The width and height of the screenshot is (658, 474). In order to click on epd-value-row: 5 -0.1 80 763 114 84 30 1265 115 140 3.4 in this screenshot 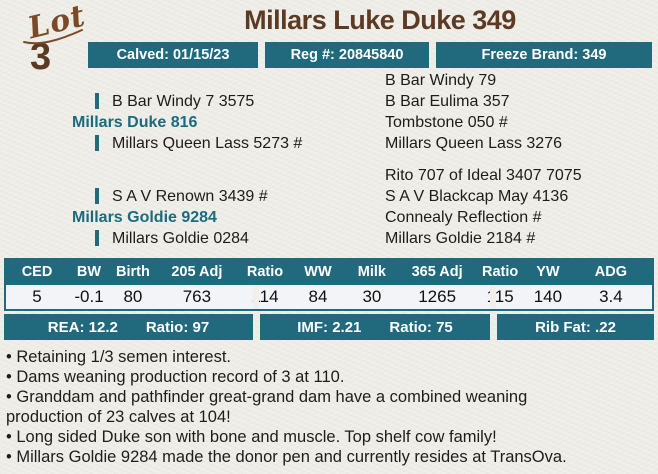, I will do `click(329, 297)`.